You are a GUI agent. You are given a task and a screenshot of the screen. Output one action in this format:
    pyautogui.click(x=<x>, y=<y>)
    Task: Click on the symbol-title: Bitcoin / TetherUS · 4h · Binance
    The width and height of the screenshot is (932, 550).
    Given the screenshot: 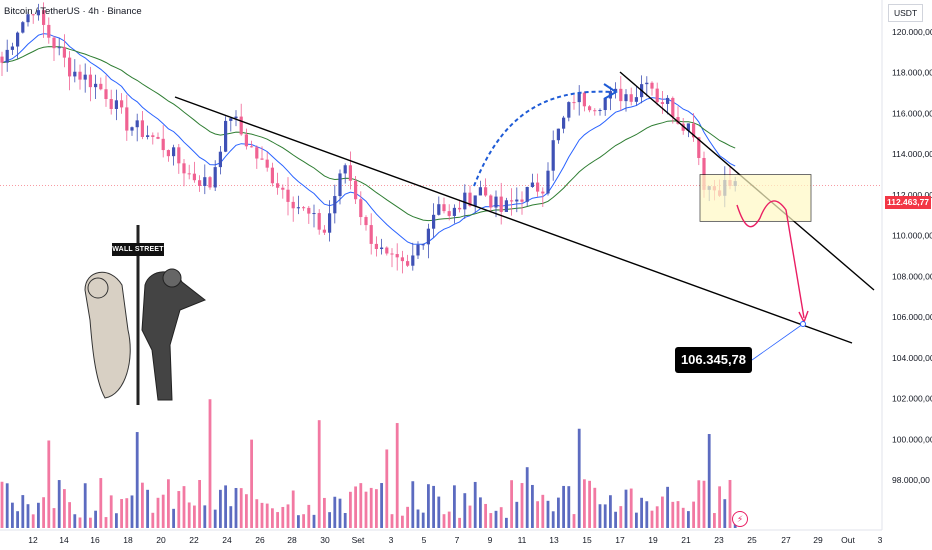 What is the action you would take?
    pyautogui.click(x=73, y=11)
    